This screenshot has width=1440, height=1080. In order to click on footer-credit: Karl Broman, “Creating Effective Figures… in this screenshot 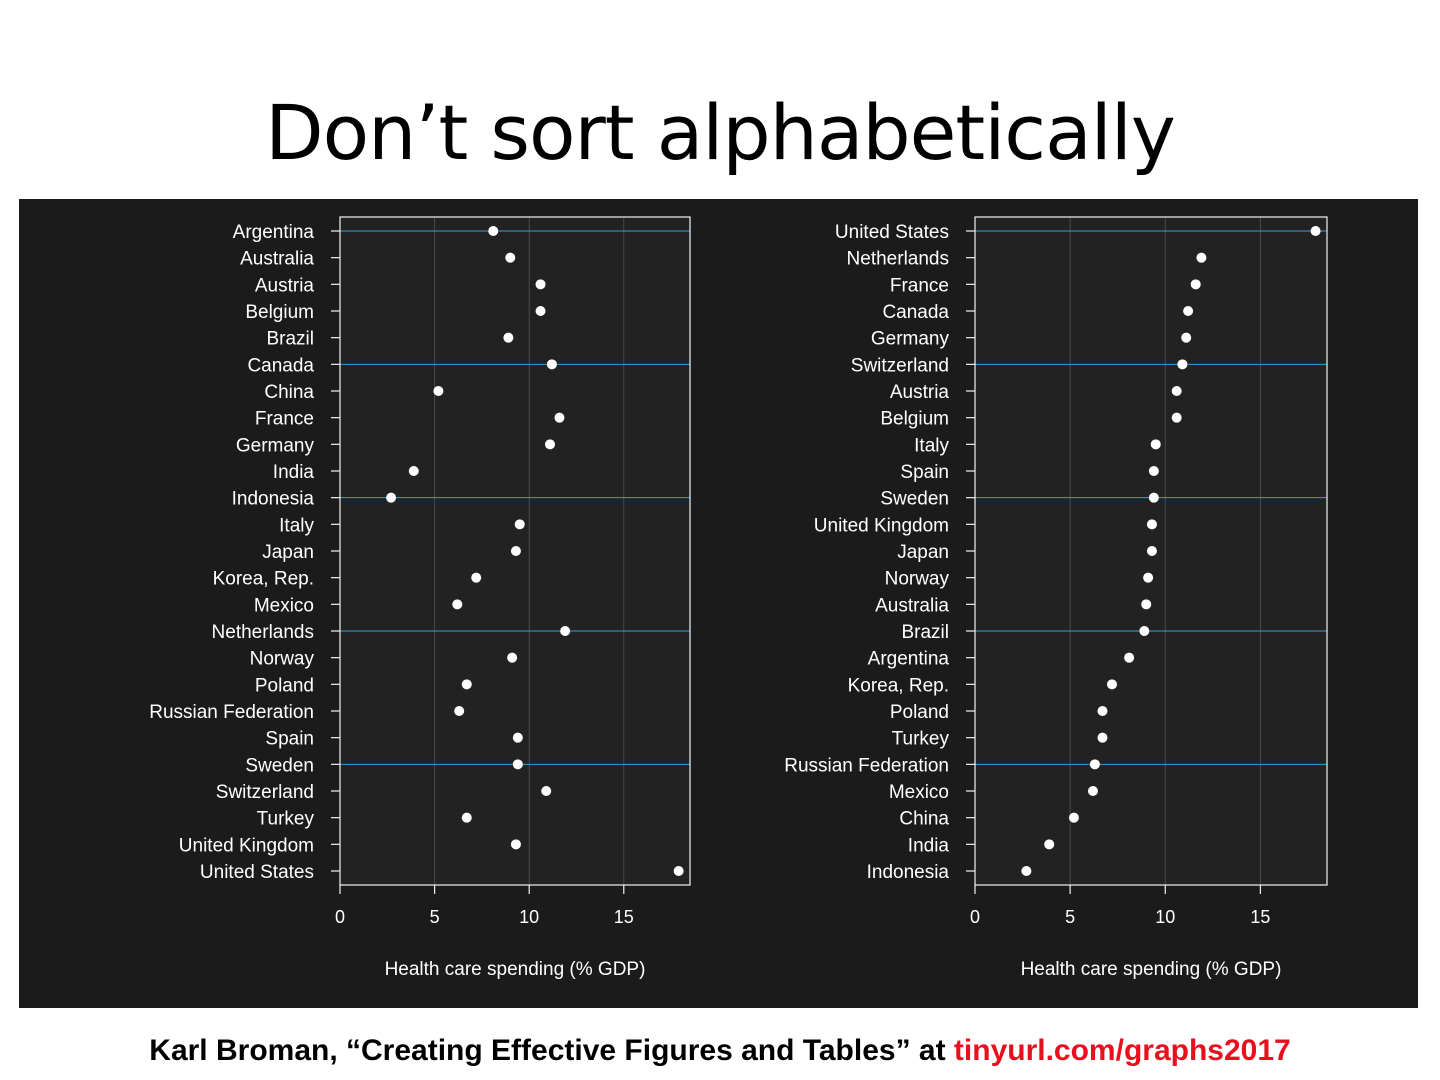, I will do `click(720, 1051)`.